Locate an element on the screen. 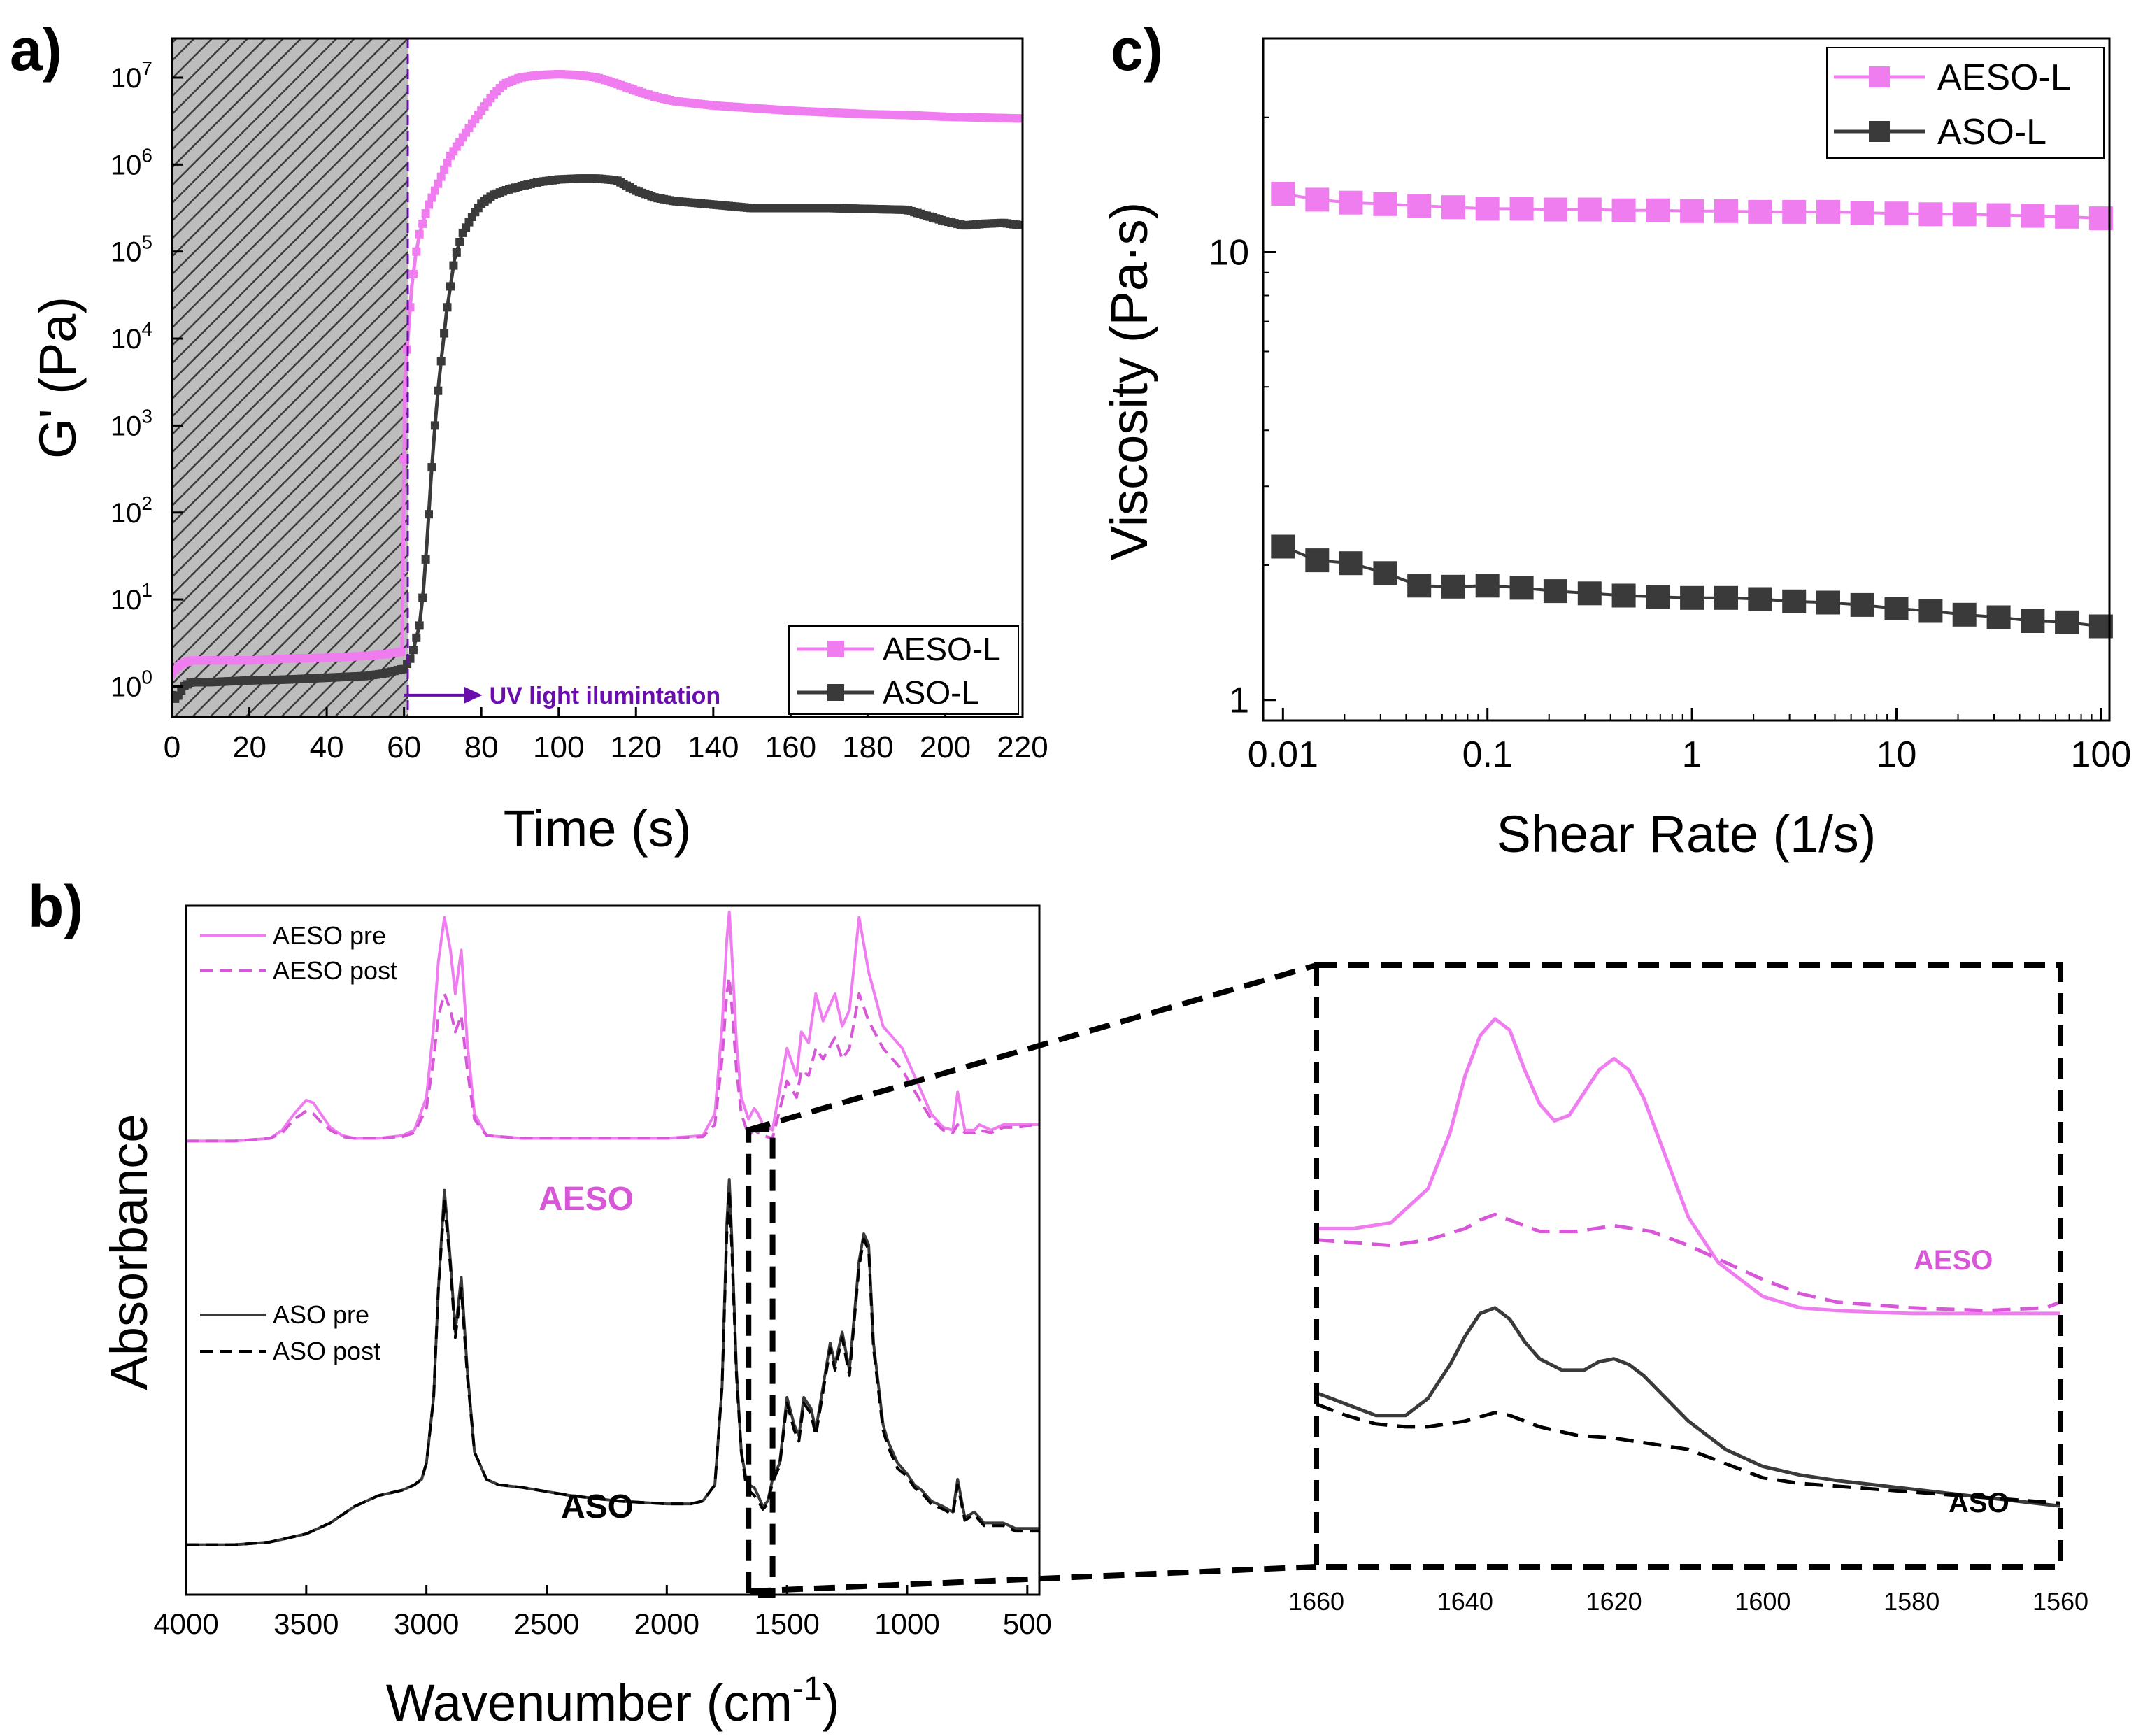 The image size is (2150, 1736). zoom-connector-top is located at coordinates (1033, 1047).